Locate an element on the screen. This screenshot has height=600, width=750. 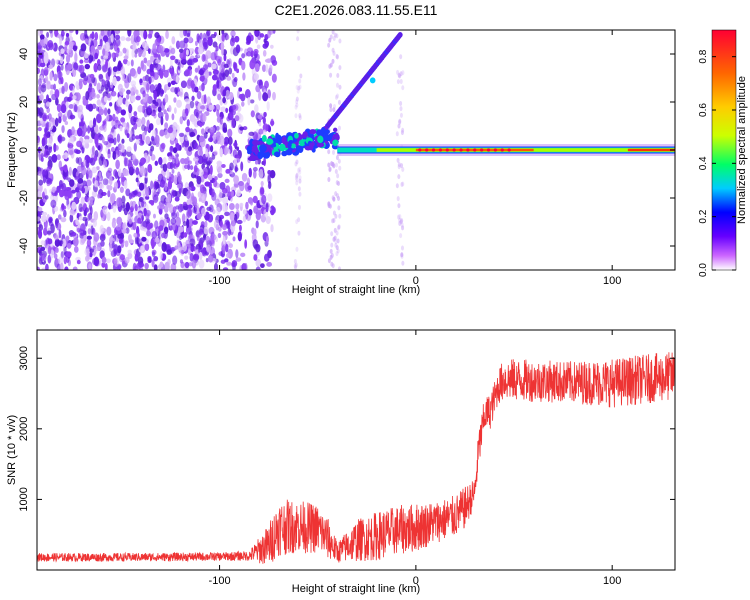
snr-x-label: Height of straight line (km) is located at coordinates (356, 589).